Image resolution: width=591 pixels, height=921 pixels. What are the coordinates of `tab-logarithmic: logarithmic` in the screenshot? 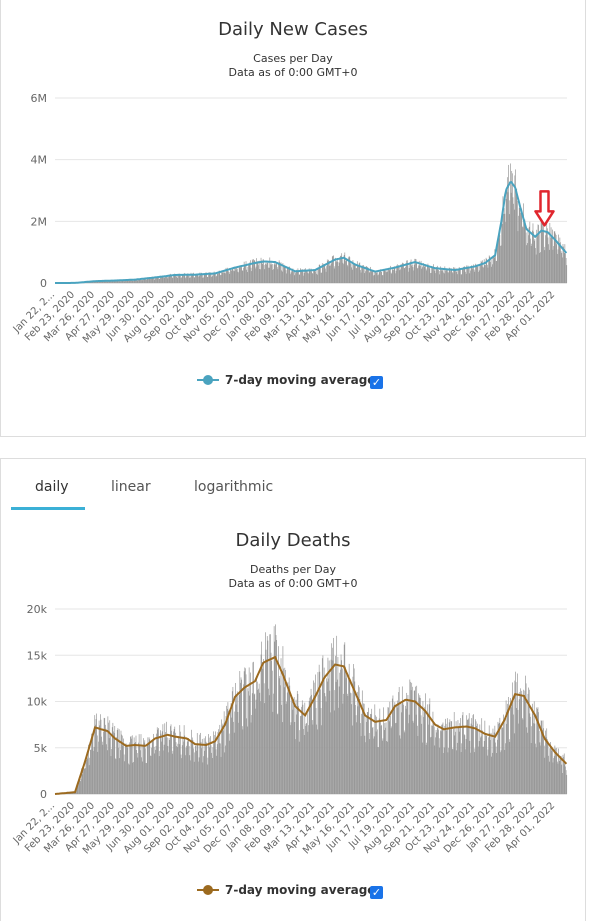 It's located at (234, 487).